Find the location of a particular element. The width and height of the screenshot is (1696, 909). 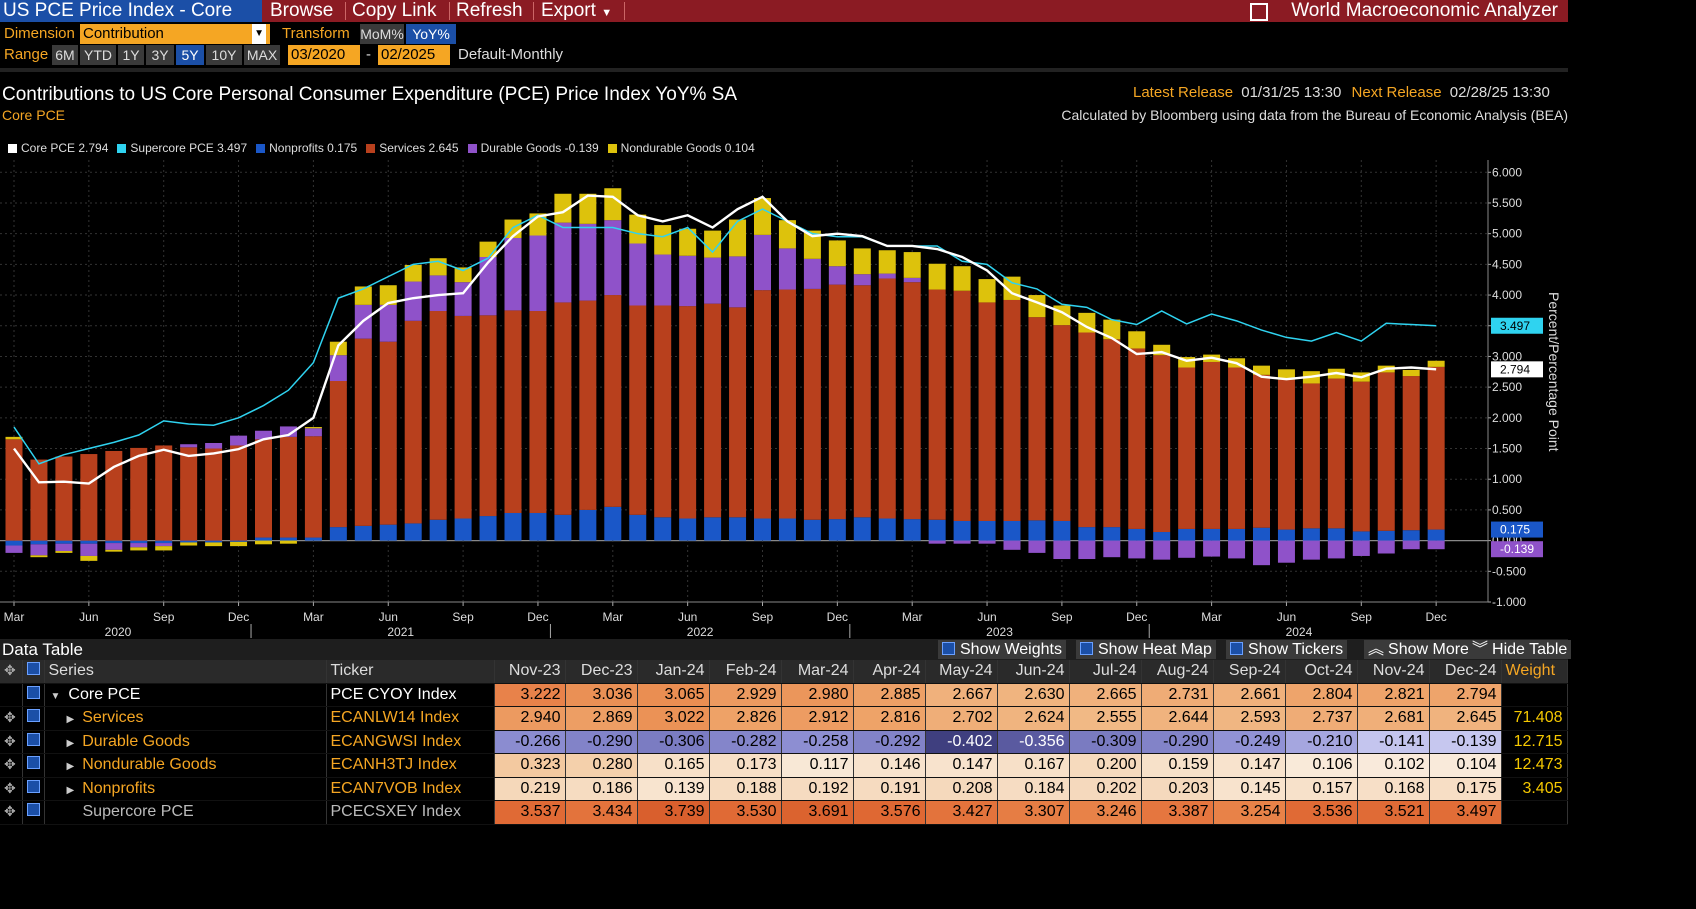

value-cell: 3.387 is located at coordinates (1177, 812).